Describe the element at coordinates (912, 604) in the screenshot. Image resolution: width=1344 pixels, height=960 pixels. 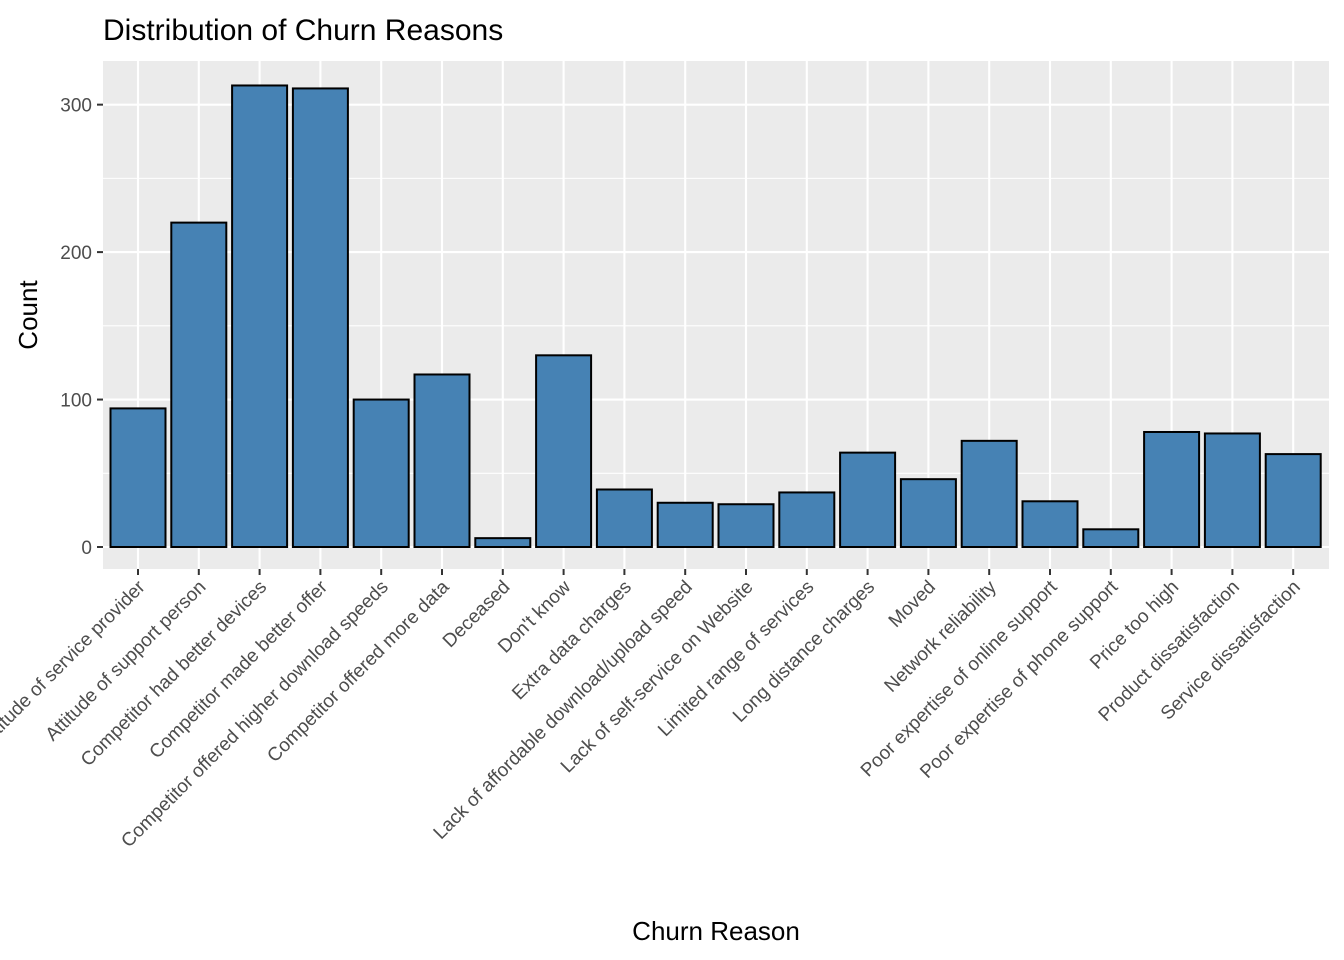
I see `x-tick-label: Moved` at that location.